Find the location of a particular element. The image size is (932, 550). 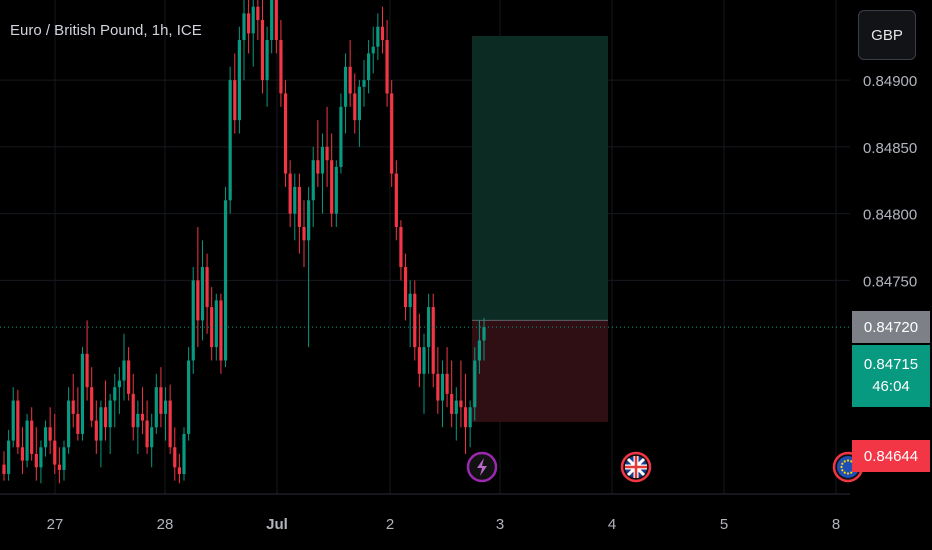

time-axis: 27 28 Jul 2 3 4 5 8 is located at coordinates (444, 524).